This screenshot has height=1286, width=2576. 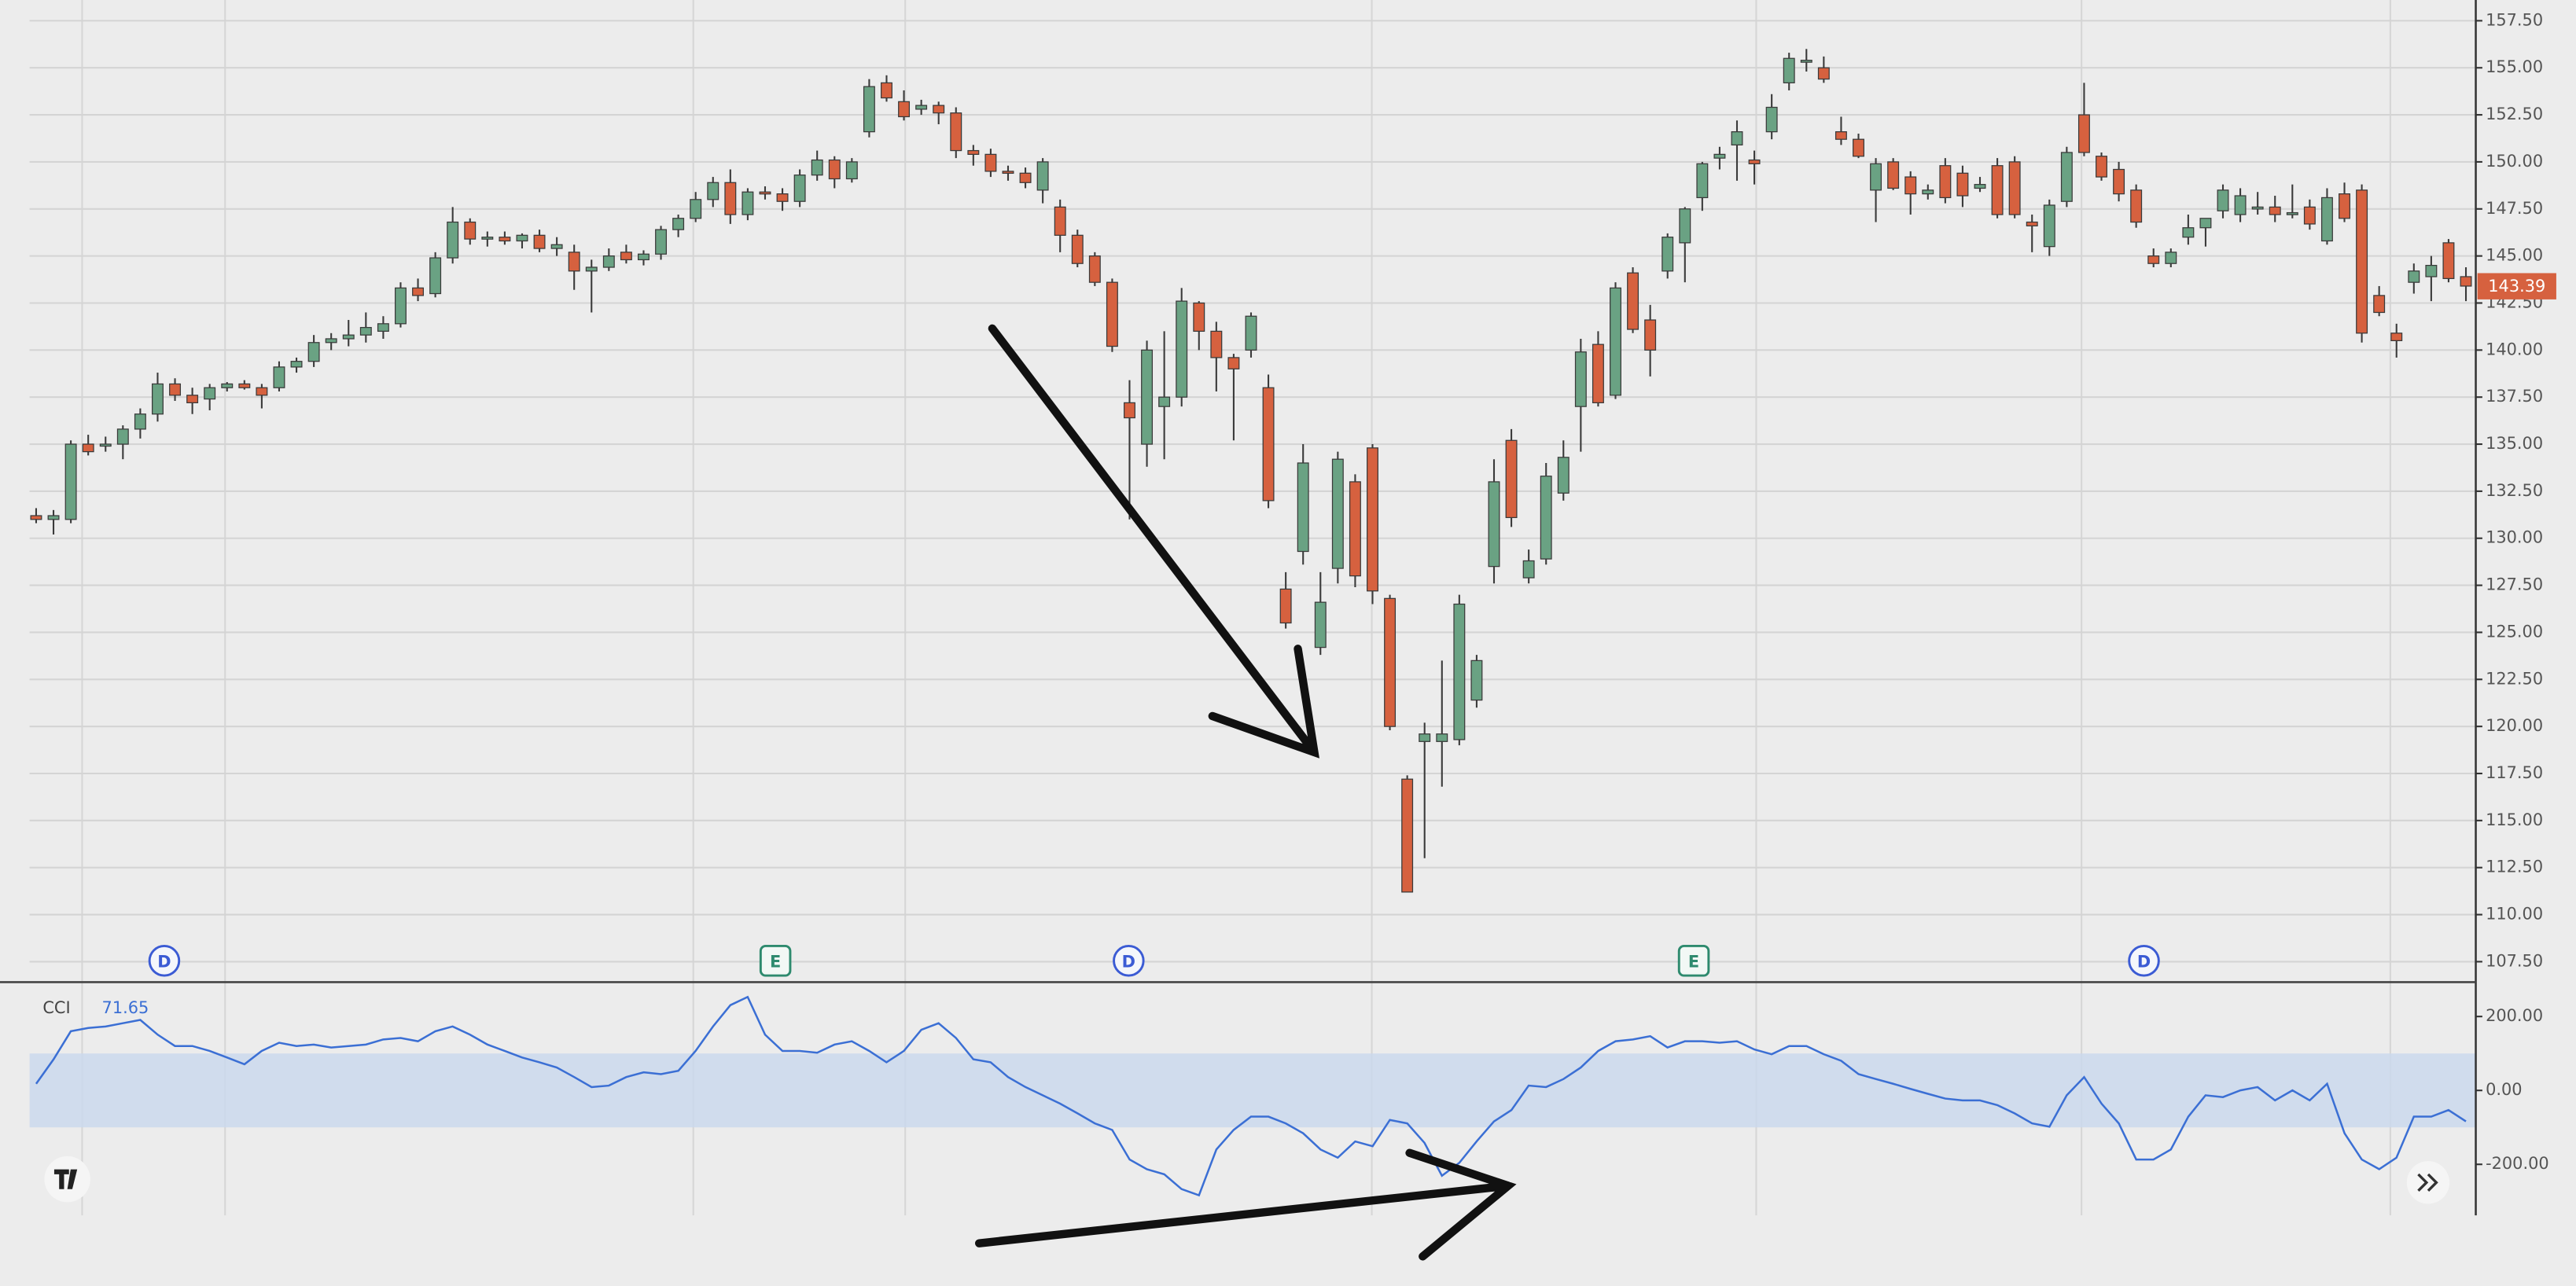 What do you see at coordinates (2514, 679) in the screenshot?
I see `y-tick-label: 122.50` at bounding box center [2514, 679].